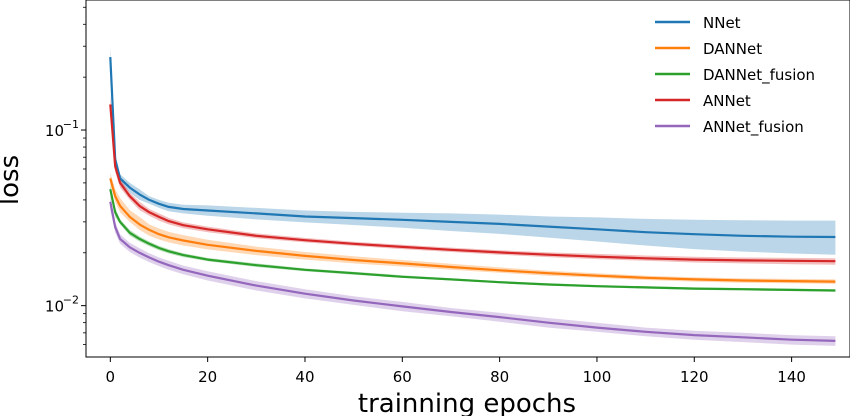 This screenshot has height=416, width=850. I want to click on legend: NNet DANNet DANNet_fusion ANNet ANNet_fusion, so click(735, 75).